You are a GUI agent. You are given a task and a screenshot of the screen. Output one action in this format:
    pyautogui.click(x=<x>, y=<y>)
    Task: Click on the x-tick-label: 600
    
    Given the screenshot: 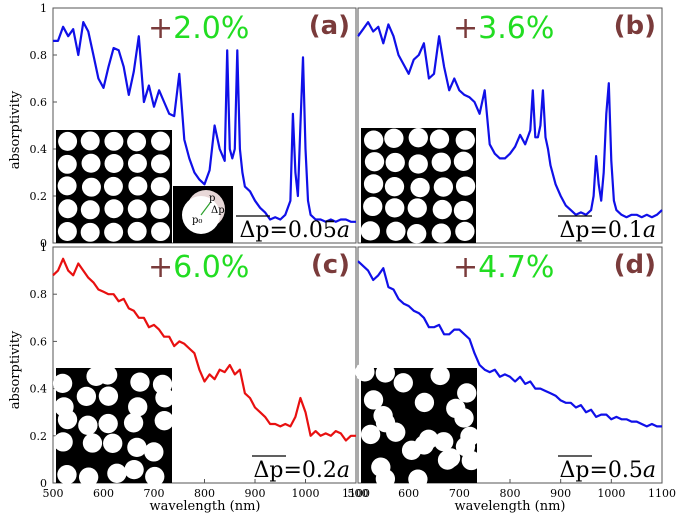 What is the action you would take?
    pyautogui.click(x=408, y=493)
    